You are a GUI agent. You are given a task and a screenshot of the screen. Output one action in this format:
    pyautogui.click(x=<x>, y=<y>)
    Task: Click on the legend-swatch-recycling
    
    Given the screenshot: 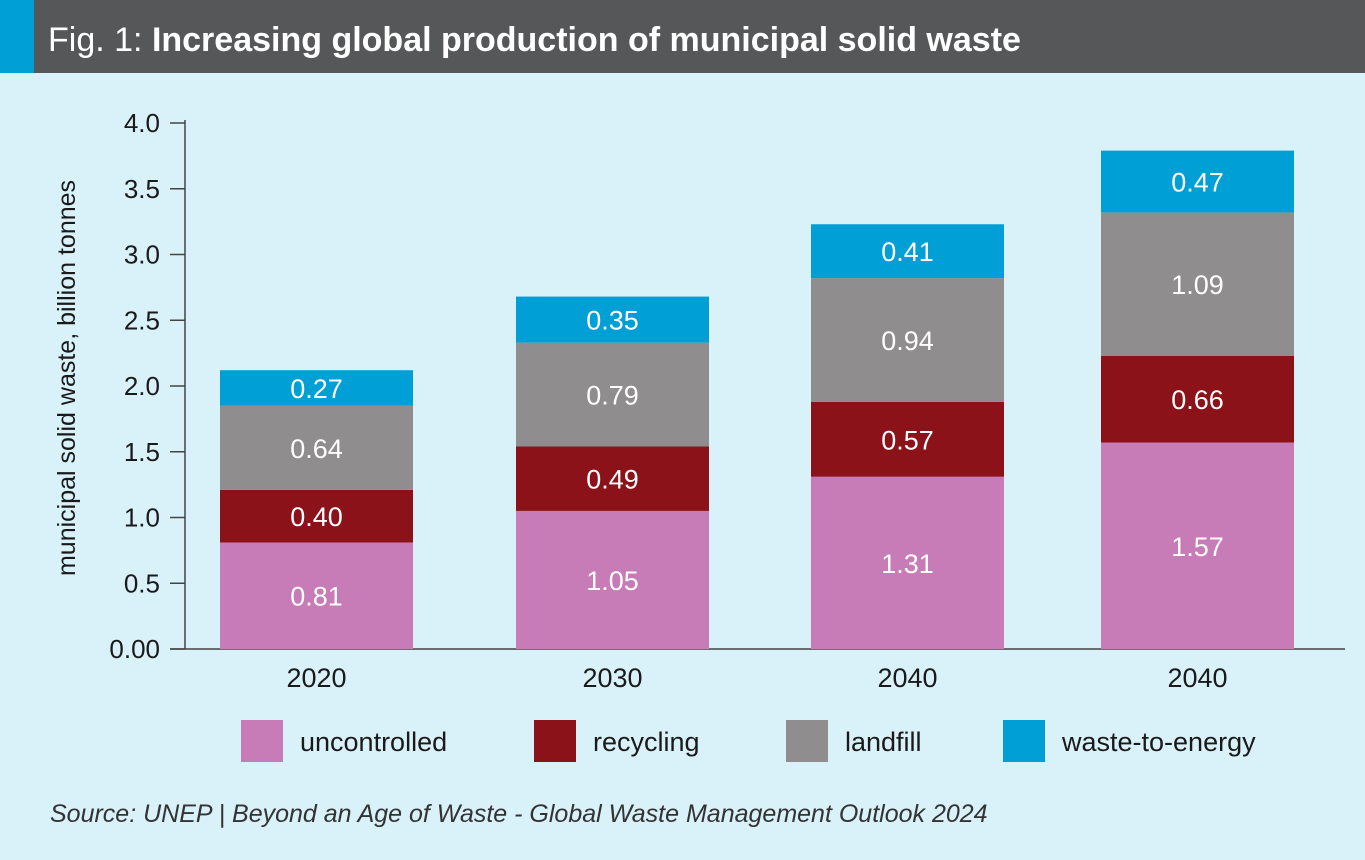 What is the action you would take?
    pyautogui.click(x=555, y=741)
    